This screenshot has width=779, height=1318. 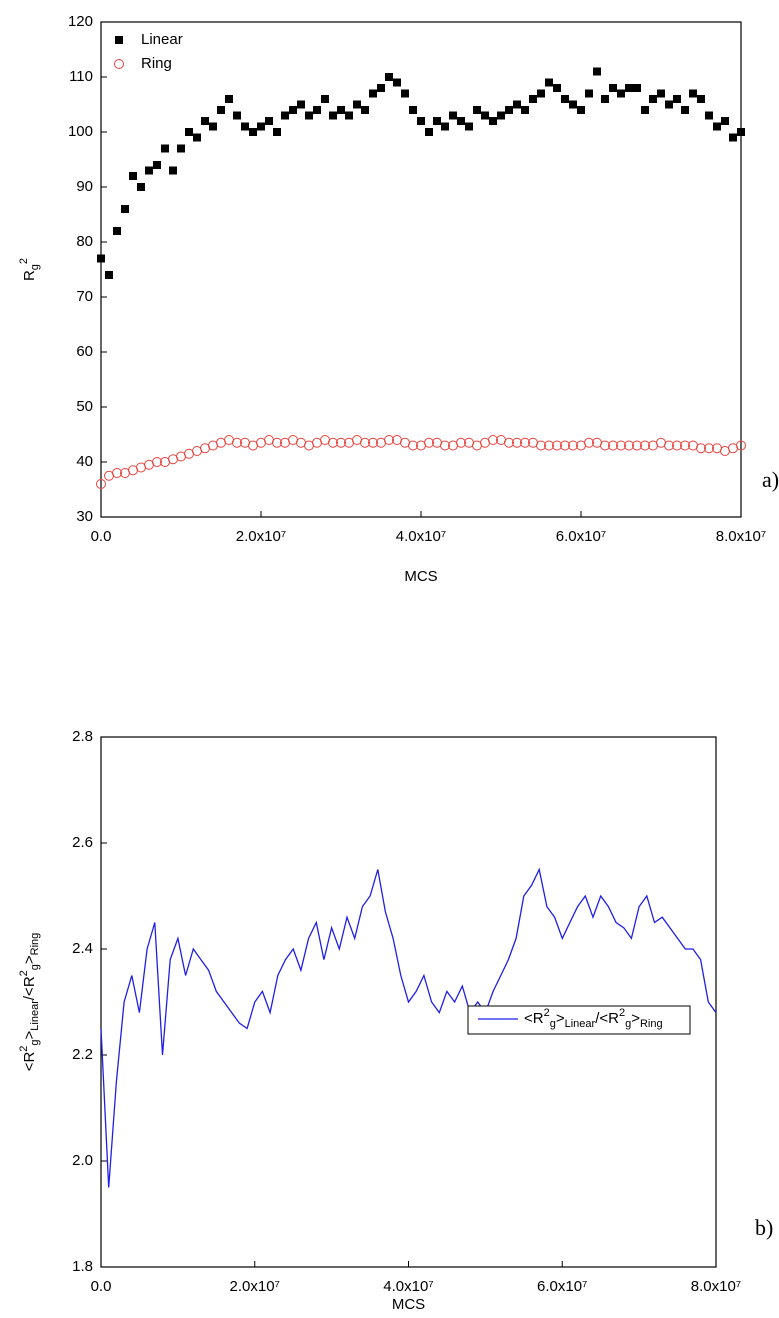 What do you see at coordinates (82, 1054) in the screenshot?
I see `y-tick-label: 2.2` at bounding box center [82, 1054].